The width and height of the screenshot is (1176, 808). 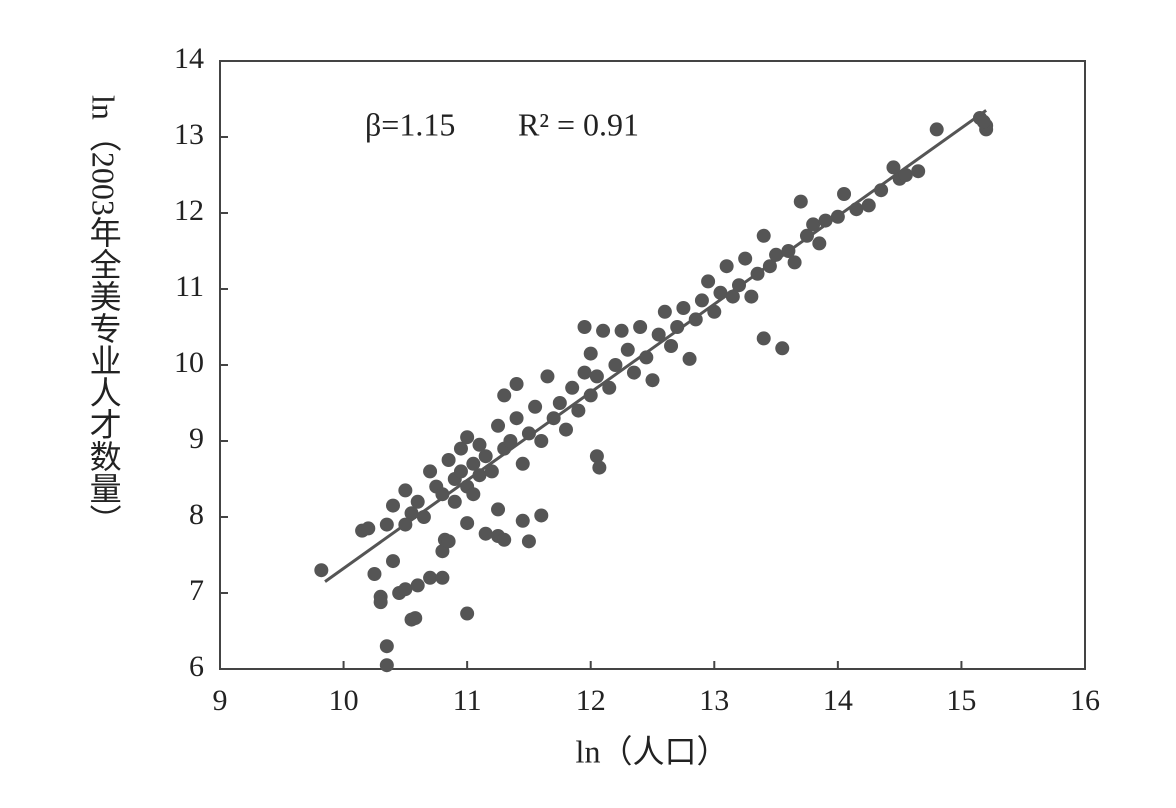 What do you see at coordinates (1085, 700) in the screenshot?
I see `x-tick-label: 16` at bounding box center [1085, 700].